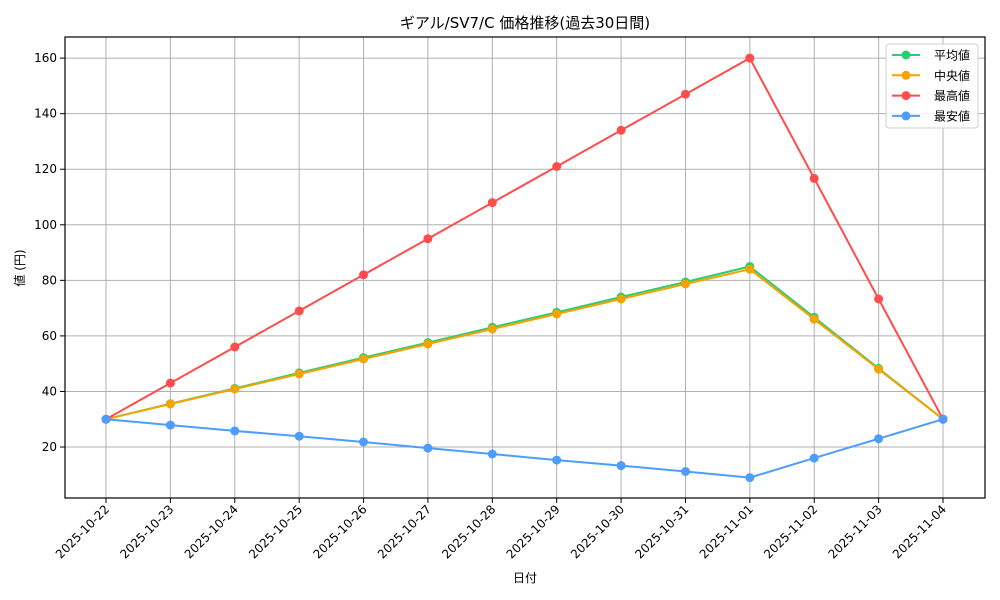  I want to click on legend-label: 最高値, so click(952, 95).